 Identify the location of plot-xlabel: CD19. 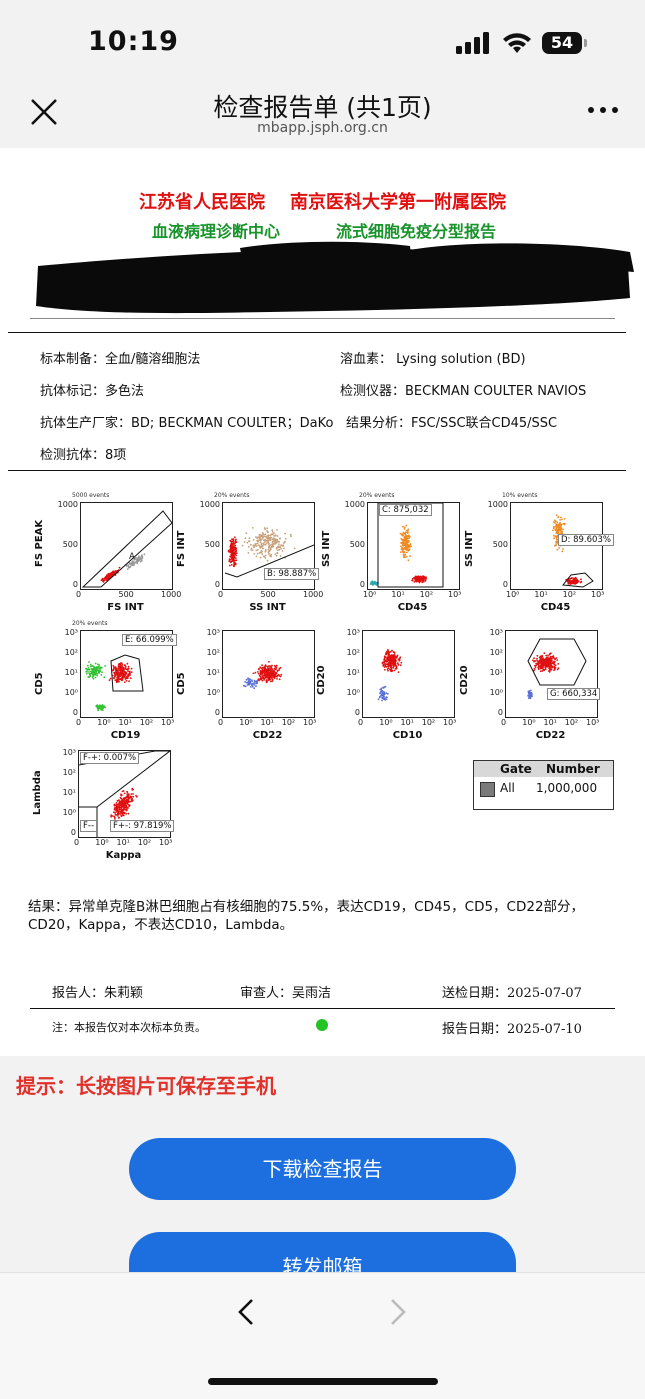
(125, 735).